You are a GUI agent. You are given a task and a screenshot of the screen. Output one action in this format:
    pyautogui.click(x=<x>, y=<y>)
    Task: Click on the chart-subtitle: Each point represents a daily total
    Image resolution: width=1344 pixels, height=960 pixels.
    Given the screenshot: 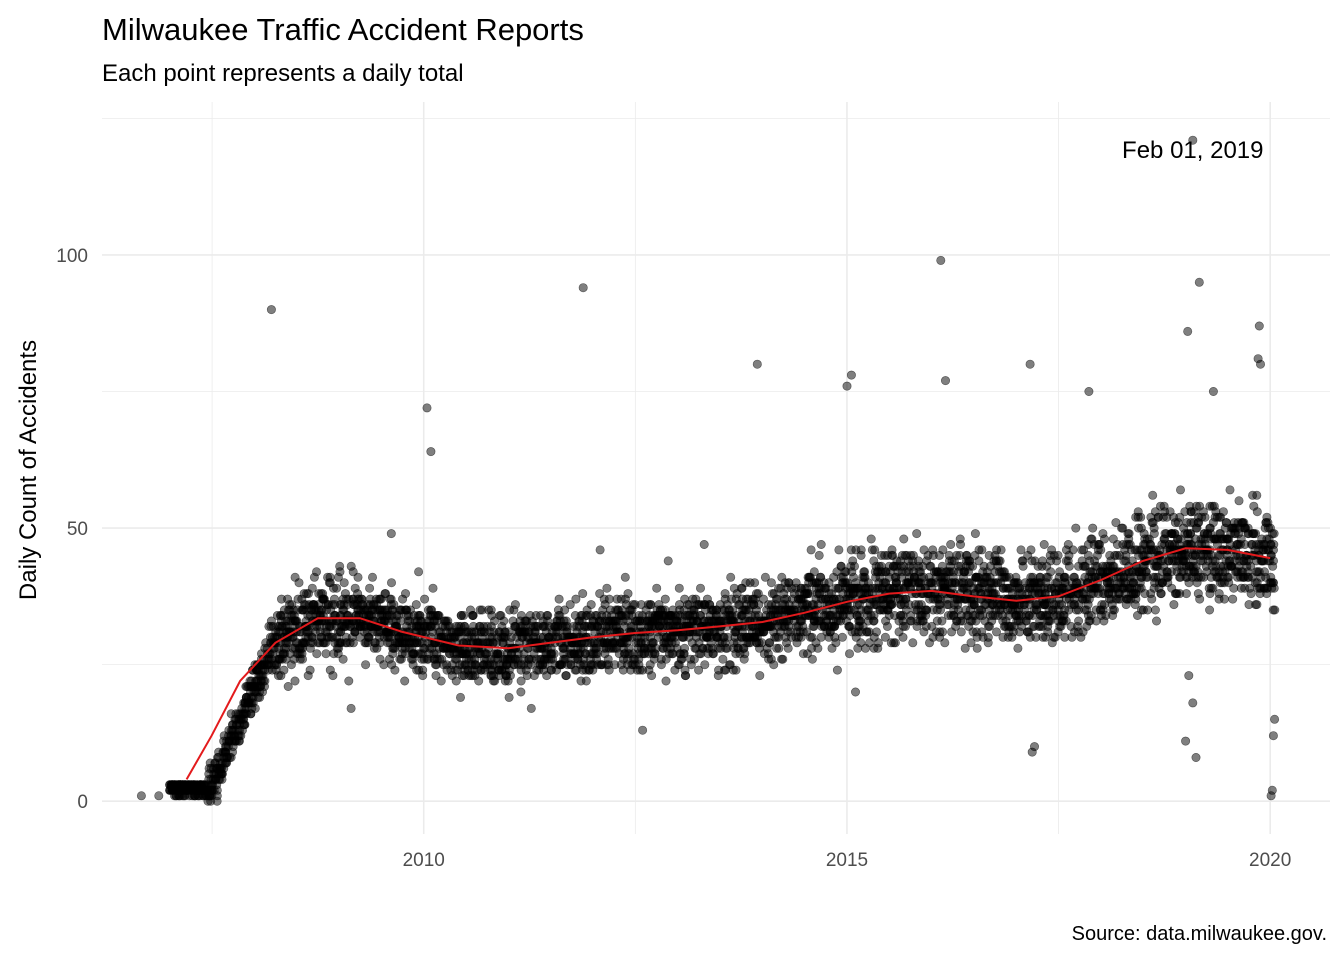 What is the action you would take?
    pyautogui.click(x=283, y=73)
    